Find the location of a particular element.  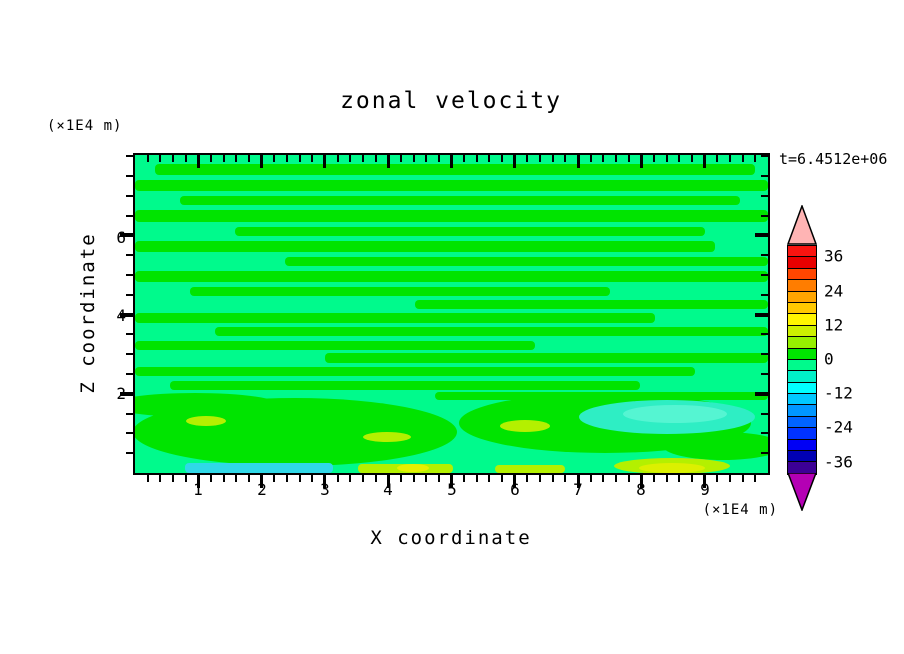

z-tick-label: 6 is located at coordinates (121, 237).